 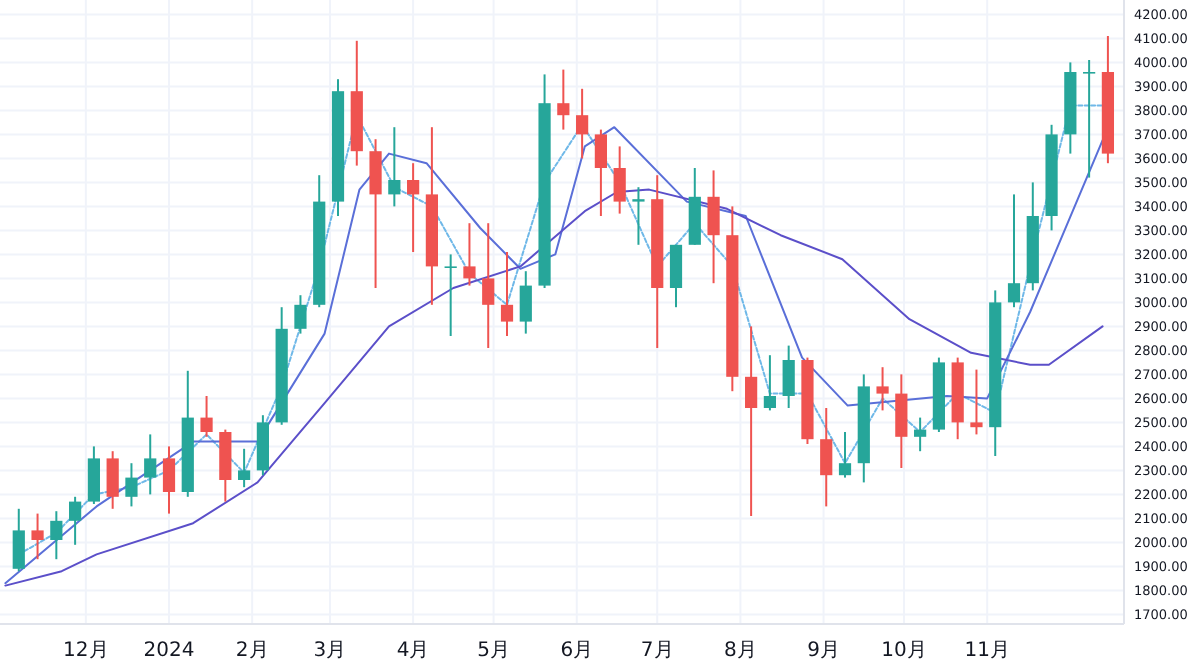 I want to click on x-tick-label: 8月, so click(x=740, y=651).